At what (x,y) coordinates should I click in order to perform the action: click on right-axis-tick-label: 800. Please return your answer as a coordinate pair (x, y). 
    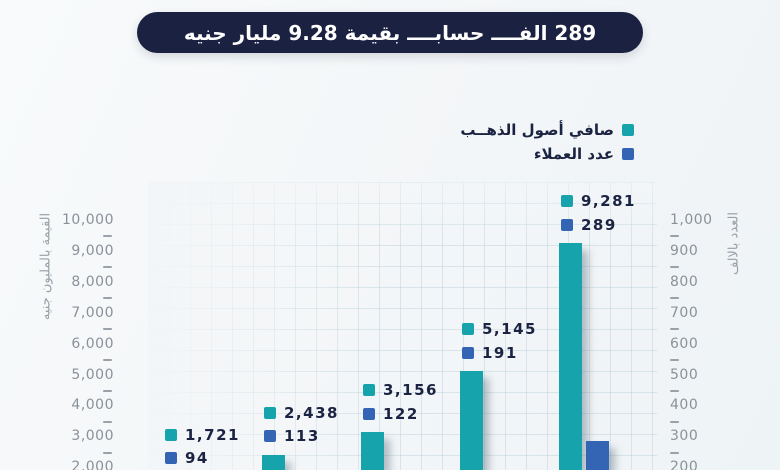
    Looking at the image, I should click on (684, 281).